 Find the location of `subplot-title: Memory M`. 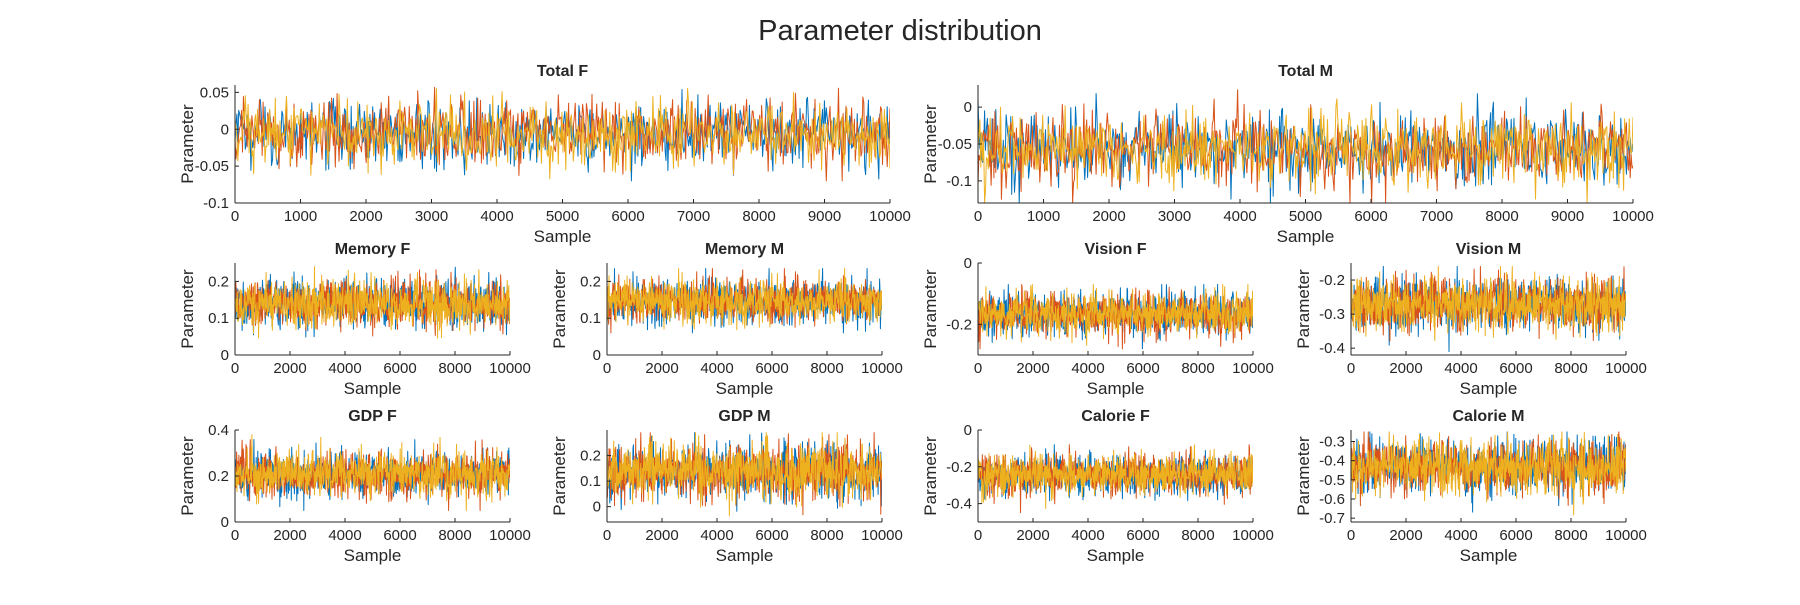

subplot-title: Memory M is located at coordinates (744, 249).